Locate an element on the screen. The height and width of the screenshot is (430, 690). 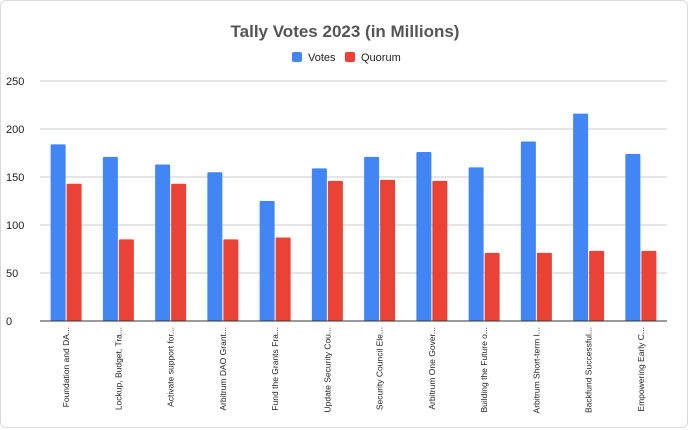
chart-title: Tally Votes 2023 (in Millions) is located at coordinates (345, 31).